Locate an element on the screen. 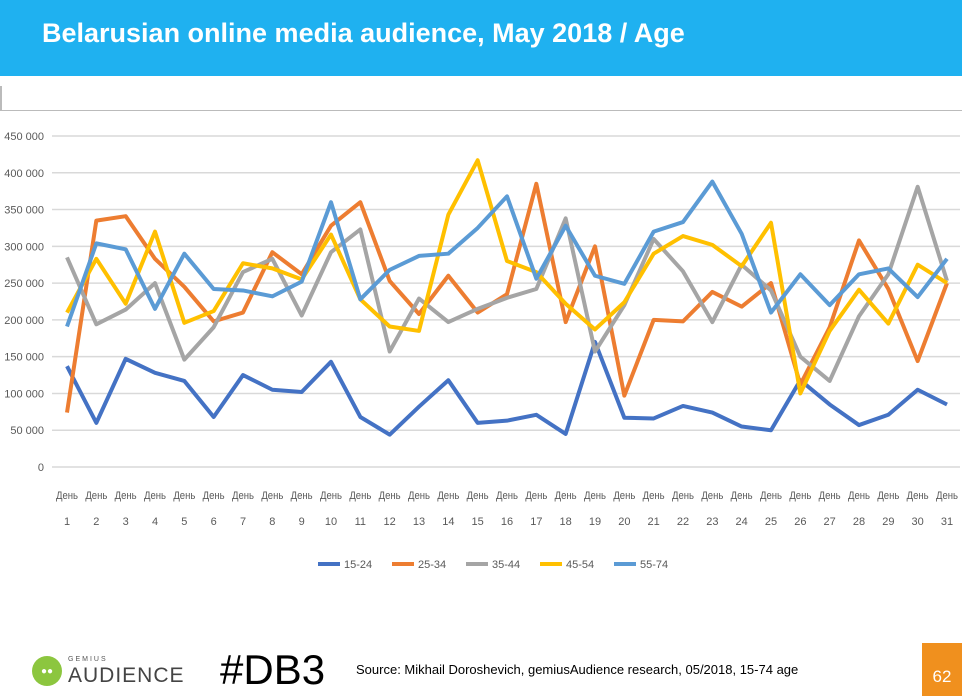  x-tick-label: 1 is located at coordinates (67, 522).